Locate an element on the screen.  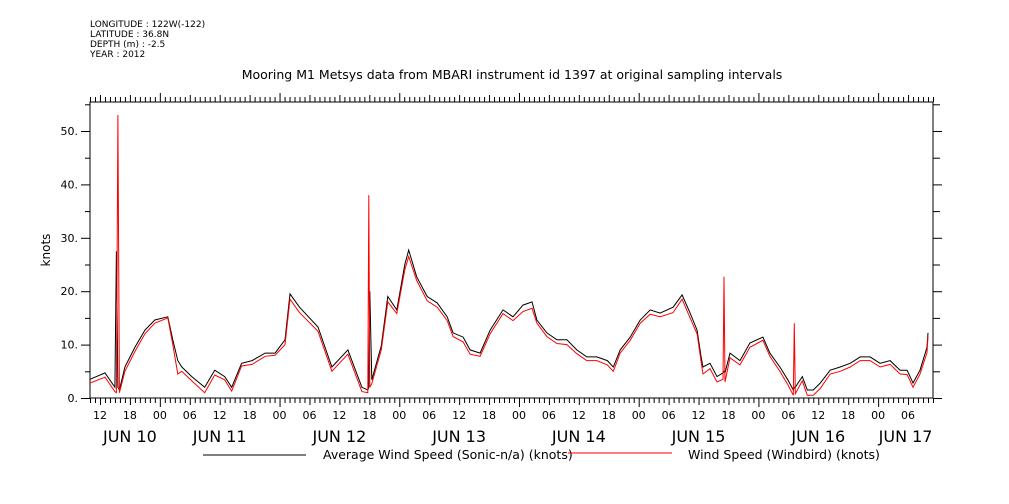
x-date-label: JUN 15 is located at coordinates (698, 436).